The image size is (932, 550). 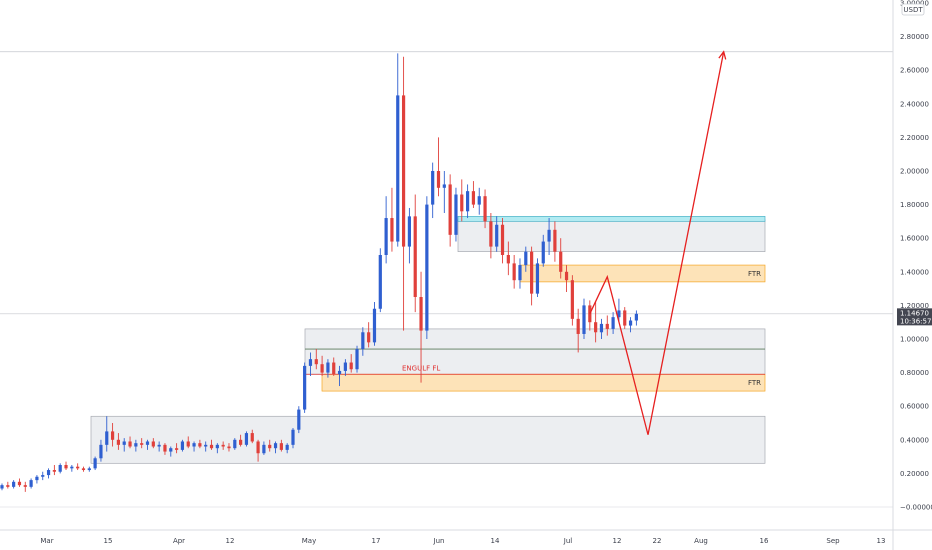 What do you see at coordinates (914, 37) in the screenshot?
I see `y-tick-label: 2.80000` at bounding box center [914, 37].